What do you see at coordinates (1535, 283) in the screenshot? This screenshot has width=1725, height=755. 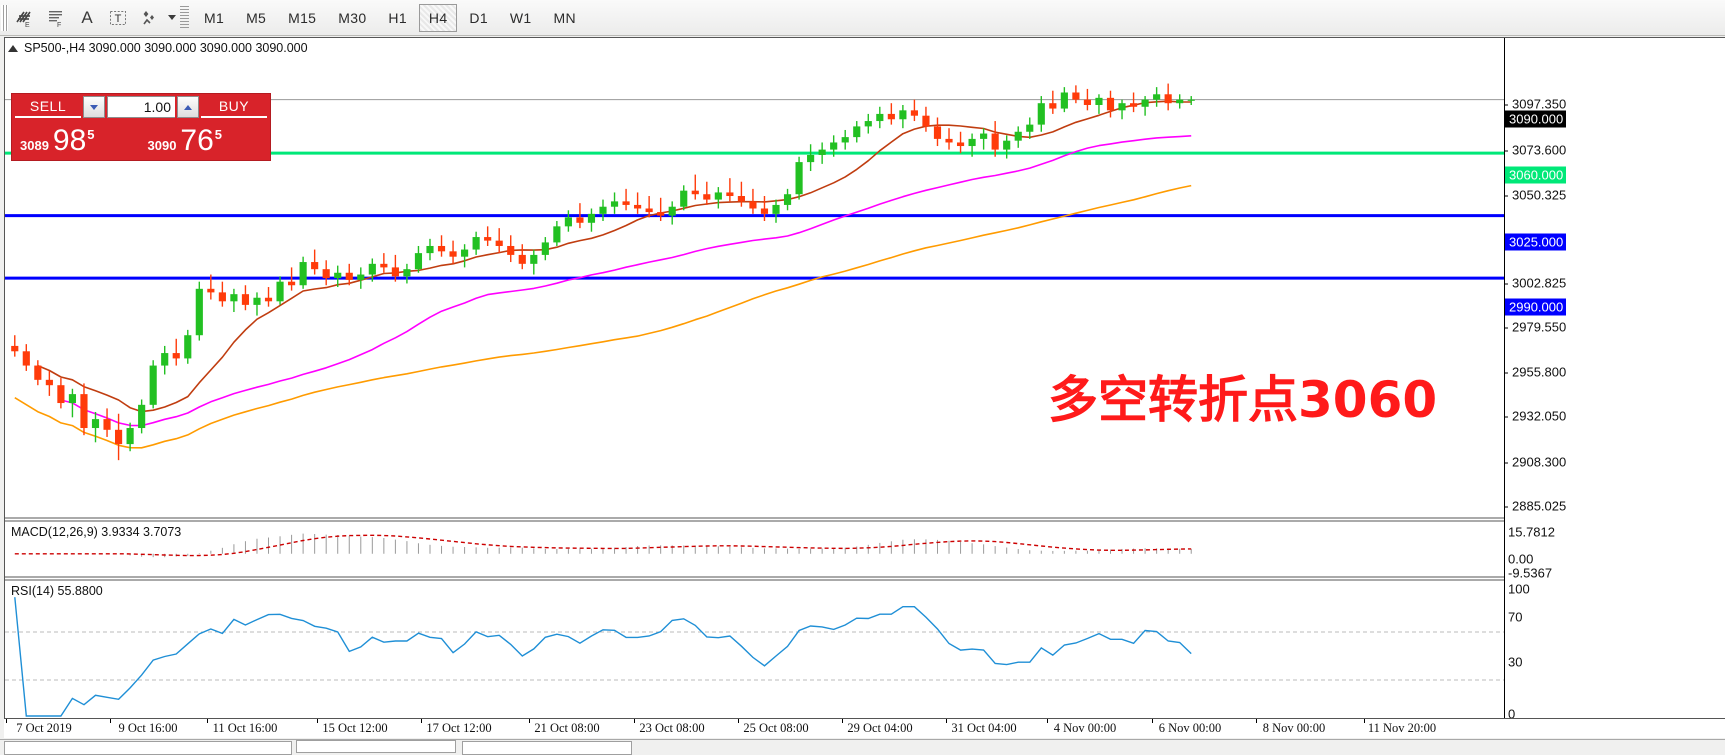 I see `price-tick: 3002.825` at bounding box center [1535, 283].